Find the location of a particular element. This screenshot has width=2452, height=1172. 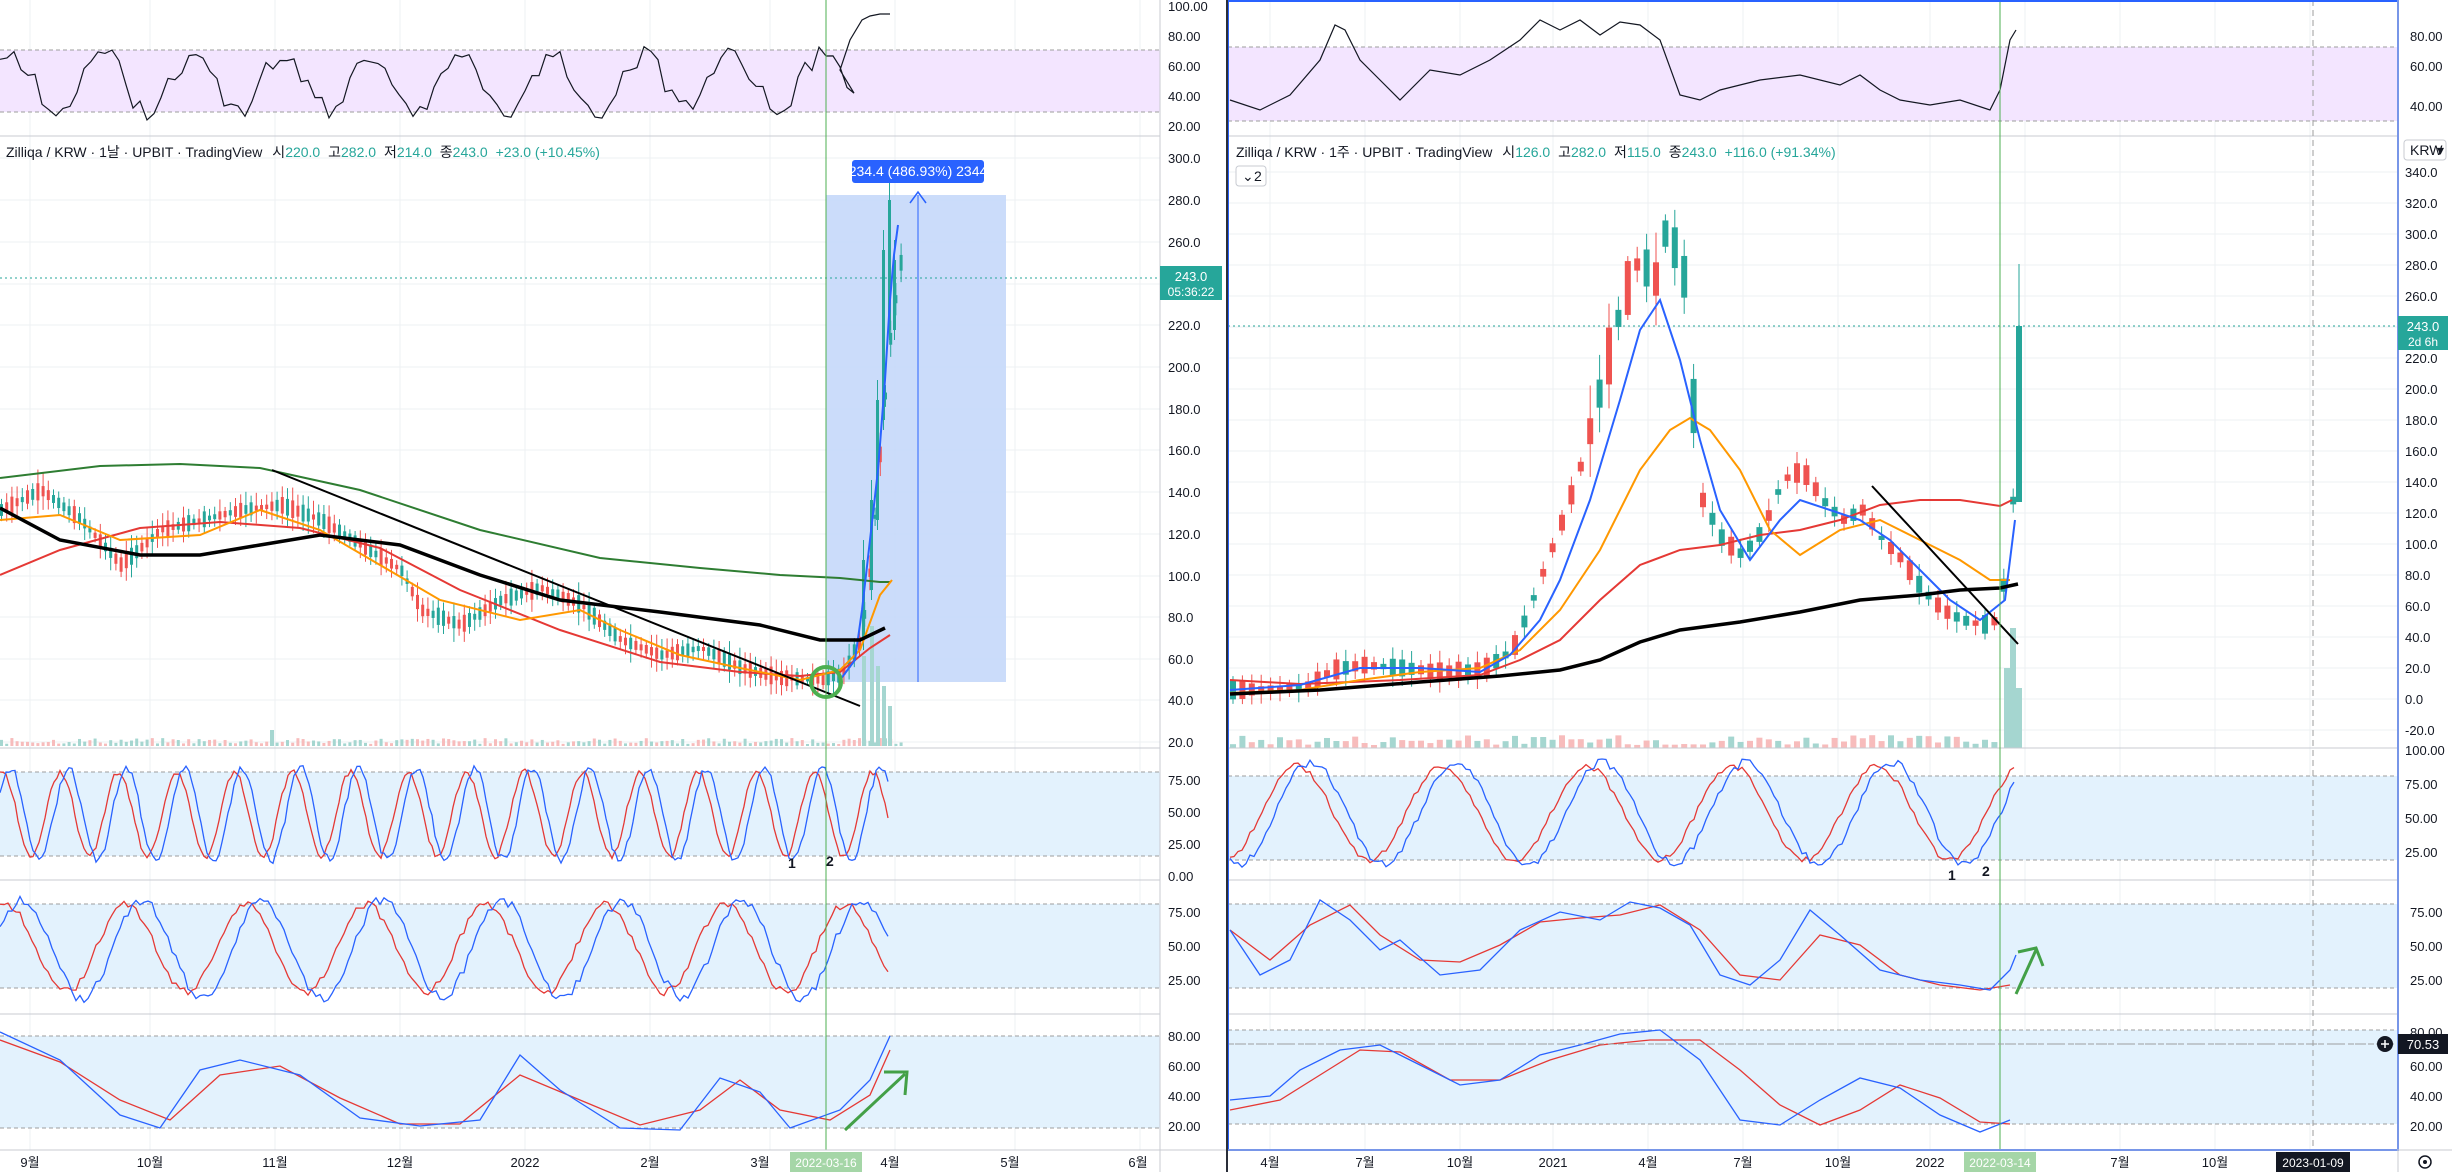

right-trendline is located at coordinates (1945, 565).